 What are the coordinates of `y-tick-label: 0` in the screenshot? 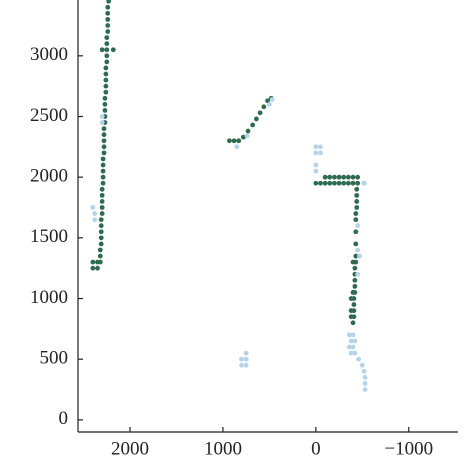 It's located at (64, 418).